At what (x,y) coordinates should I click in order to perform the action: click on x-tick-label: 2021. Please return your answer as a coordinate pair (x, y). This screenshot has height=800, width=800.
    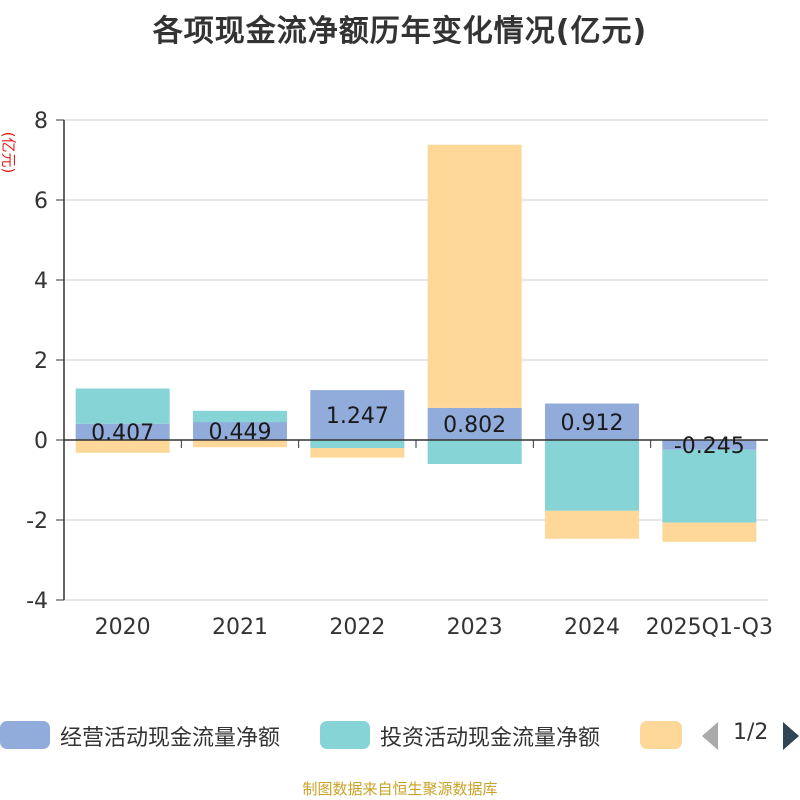
    Looking at the image, I should click on (240, 627).